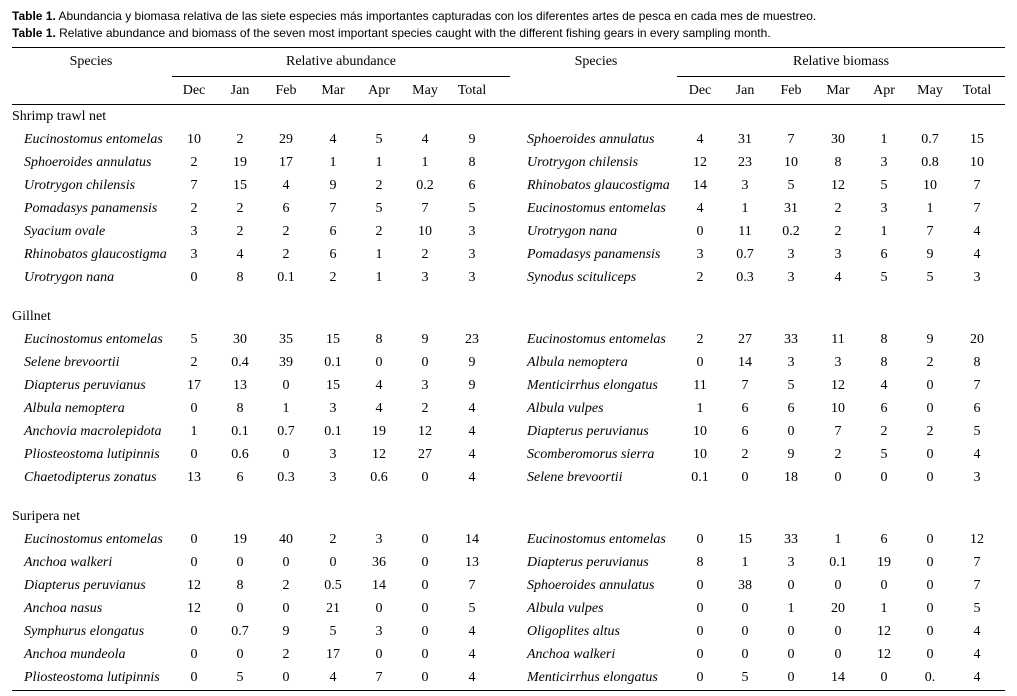  I want to click on cell-value: 0.8, so click(930, 162).